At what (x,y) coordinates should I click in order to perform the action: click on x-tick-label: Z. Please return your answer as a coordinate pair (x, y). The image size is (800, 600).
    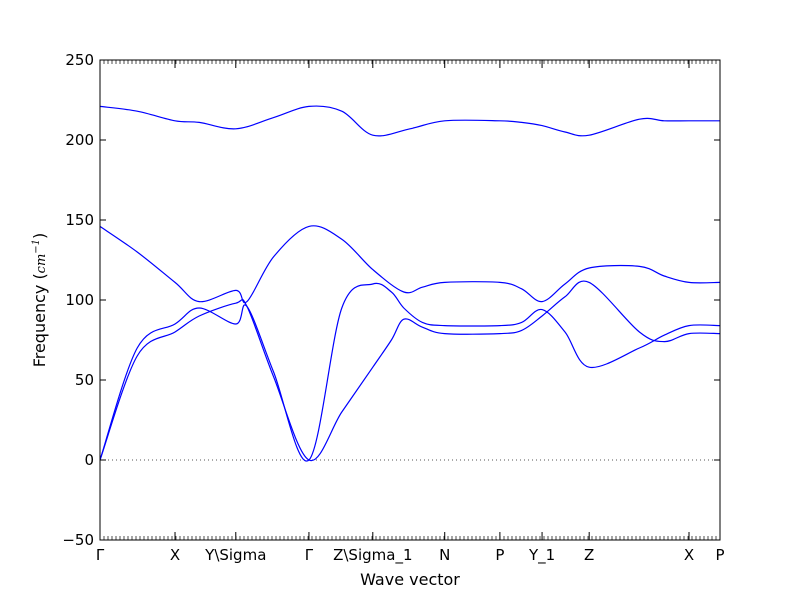
    Looking at the image, I should click on (589, 555).